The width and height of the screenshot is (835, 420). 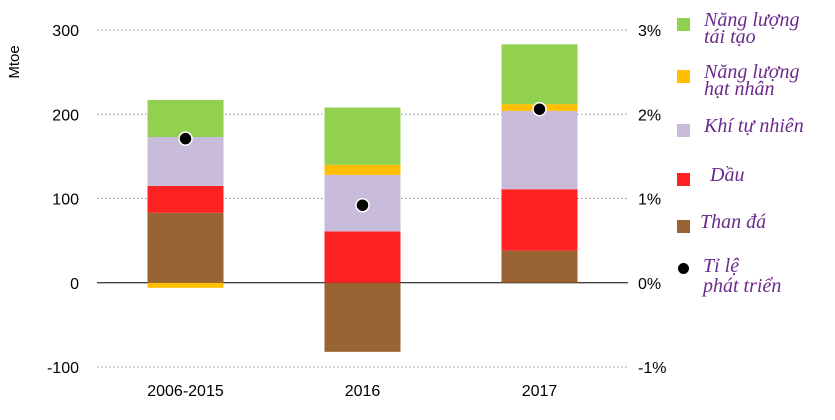 I want to click on x-category-label: 2017, so click(x=540, y=391).